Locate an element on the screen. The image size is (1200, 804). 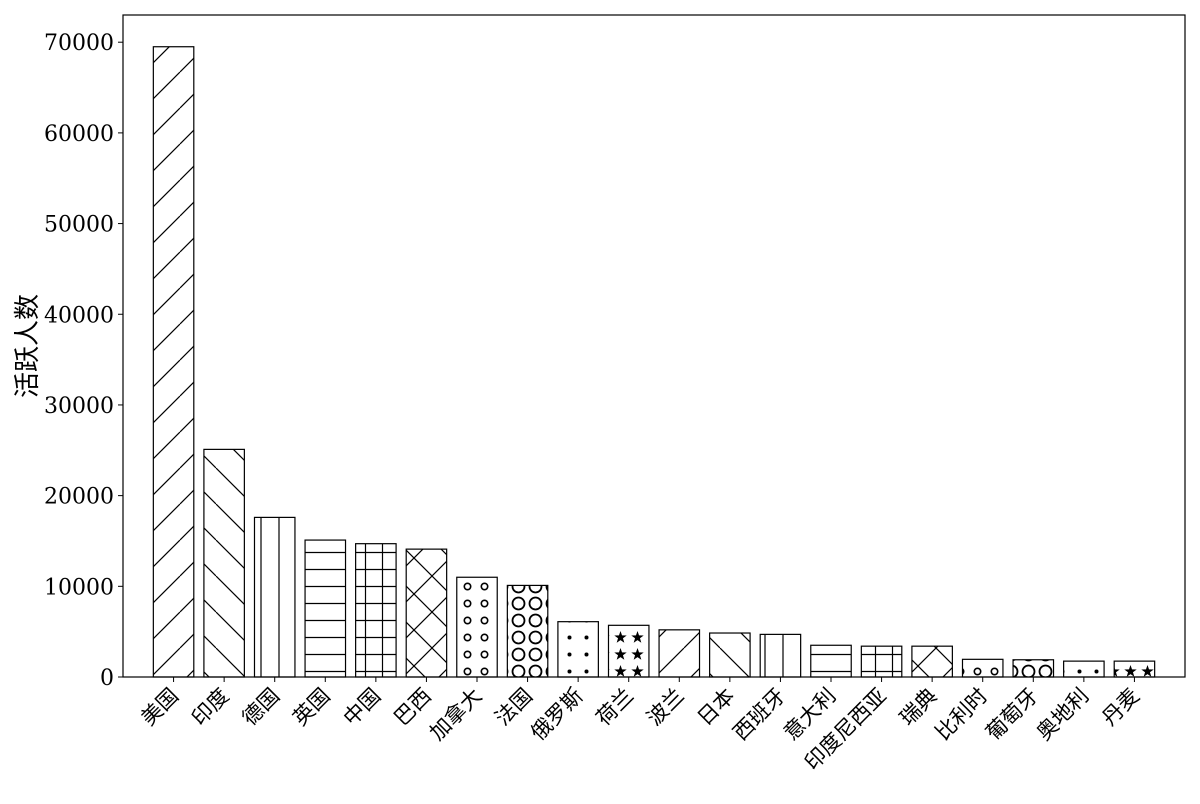
bar-法国 is located at coordinates (527, 631).